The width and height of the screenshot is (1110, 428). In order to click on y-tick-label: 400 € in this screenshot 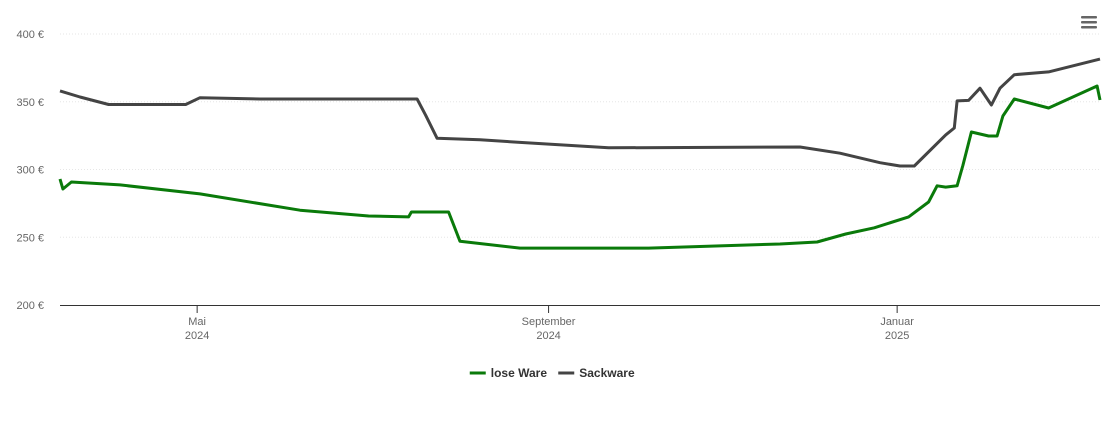, I will do `click(30, 35)`.